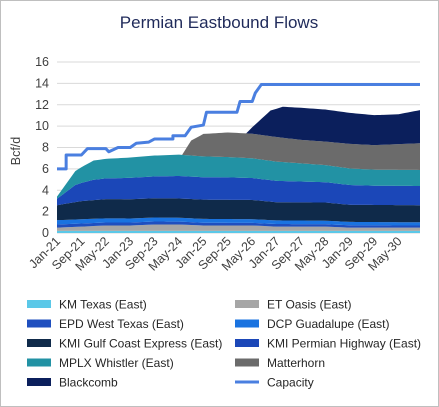 The height and width of the screenshot is (407, 439). I want to click on legend-label: Blackcomb, so click(88, 383).